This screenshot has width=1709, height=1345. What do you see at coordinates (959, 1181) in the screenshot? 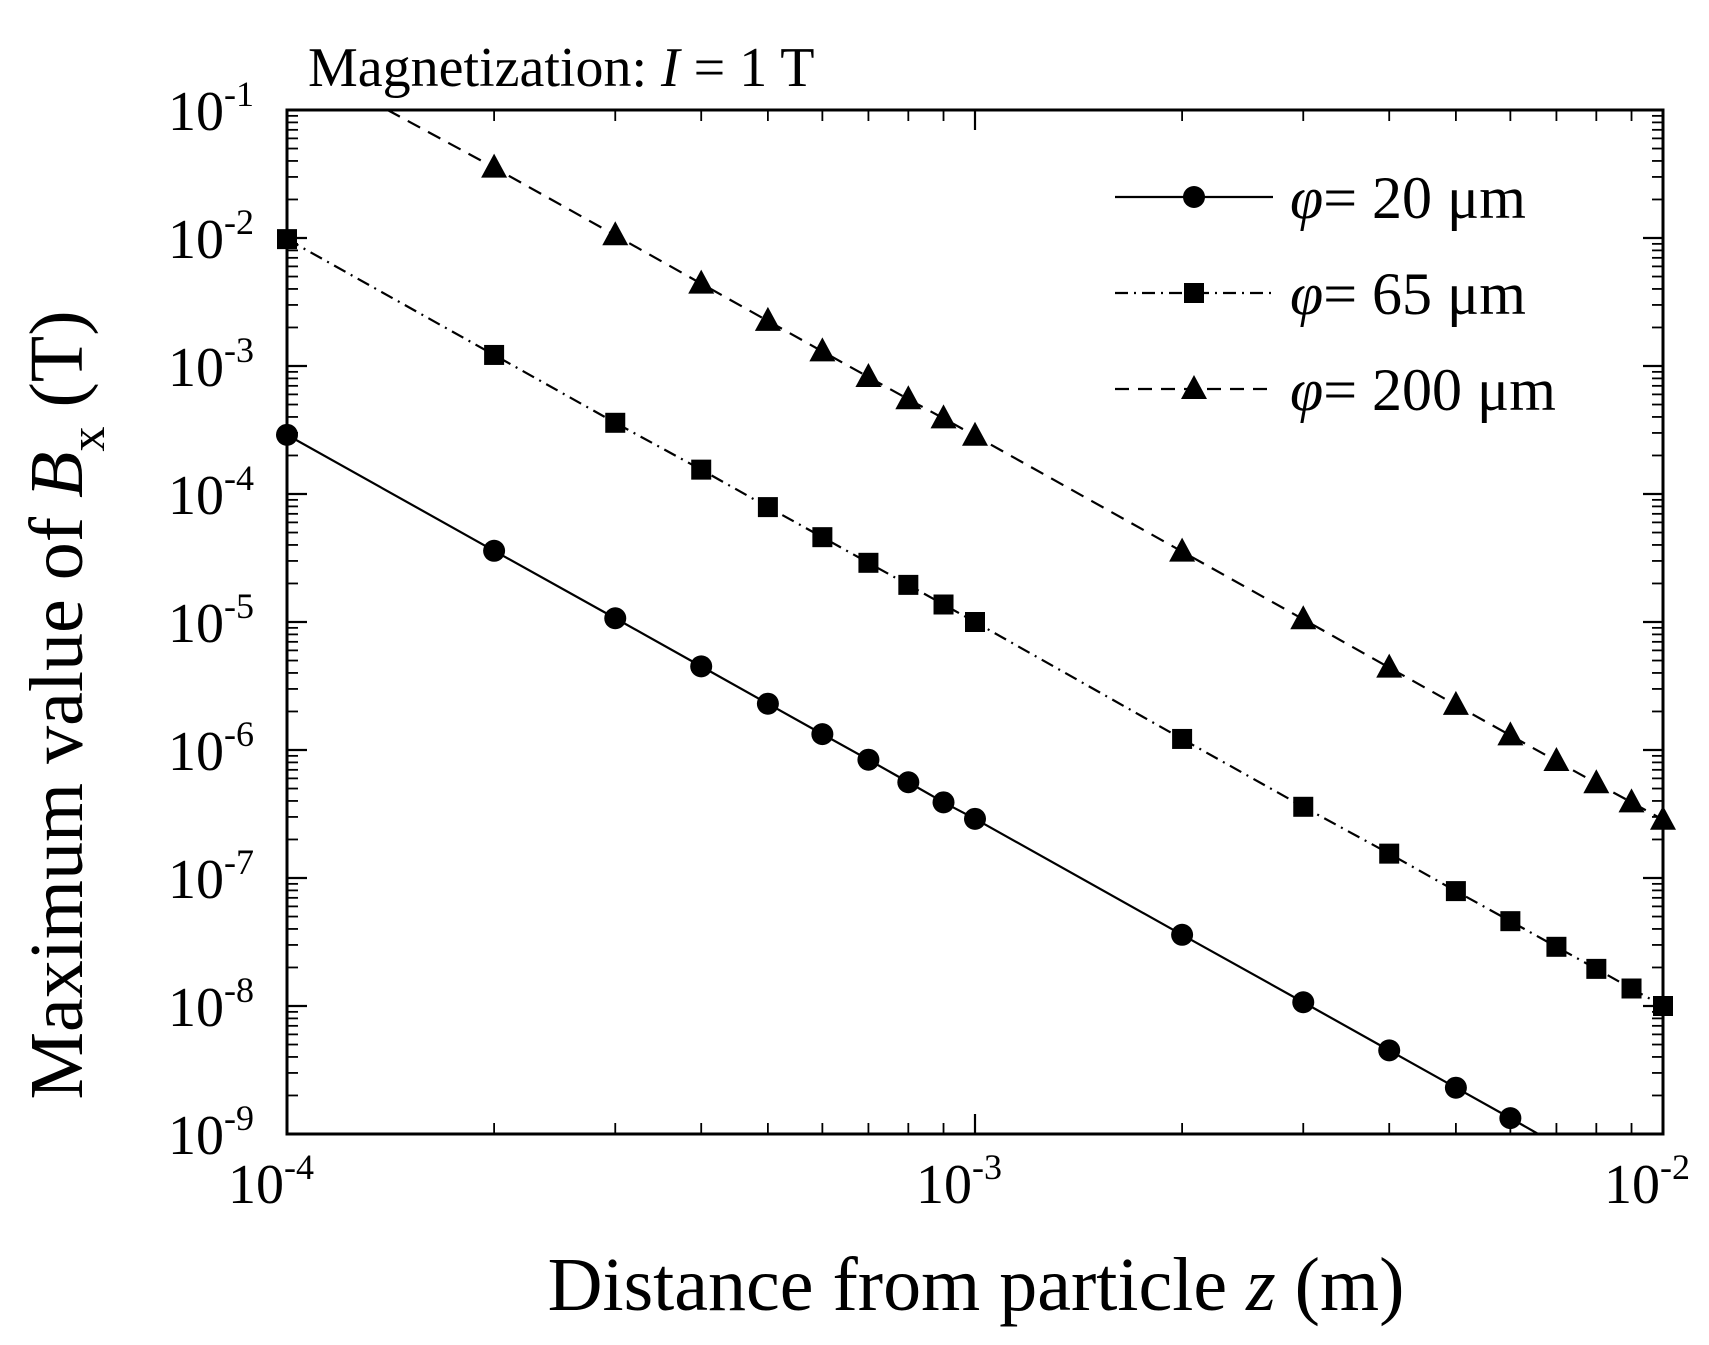
I see `x-tick-label: 10⁻³` at bounding box center [959, 1181].